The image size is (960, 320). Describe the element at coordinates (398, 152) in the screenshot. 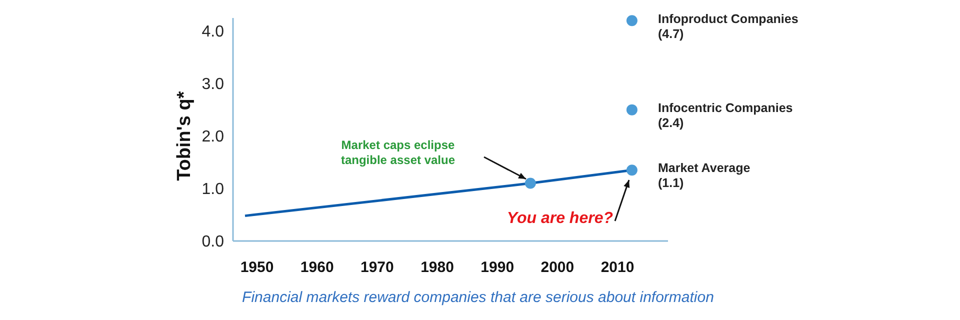

I see `annotation: Market caps eclipse tangible asset value` at that location.